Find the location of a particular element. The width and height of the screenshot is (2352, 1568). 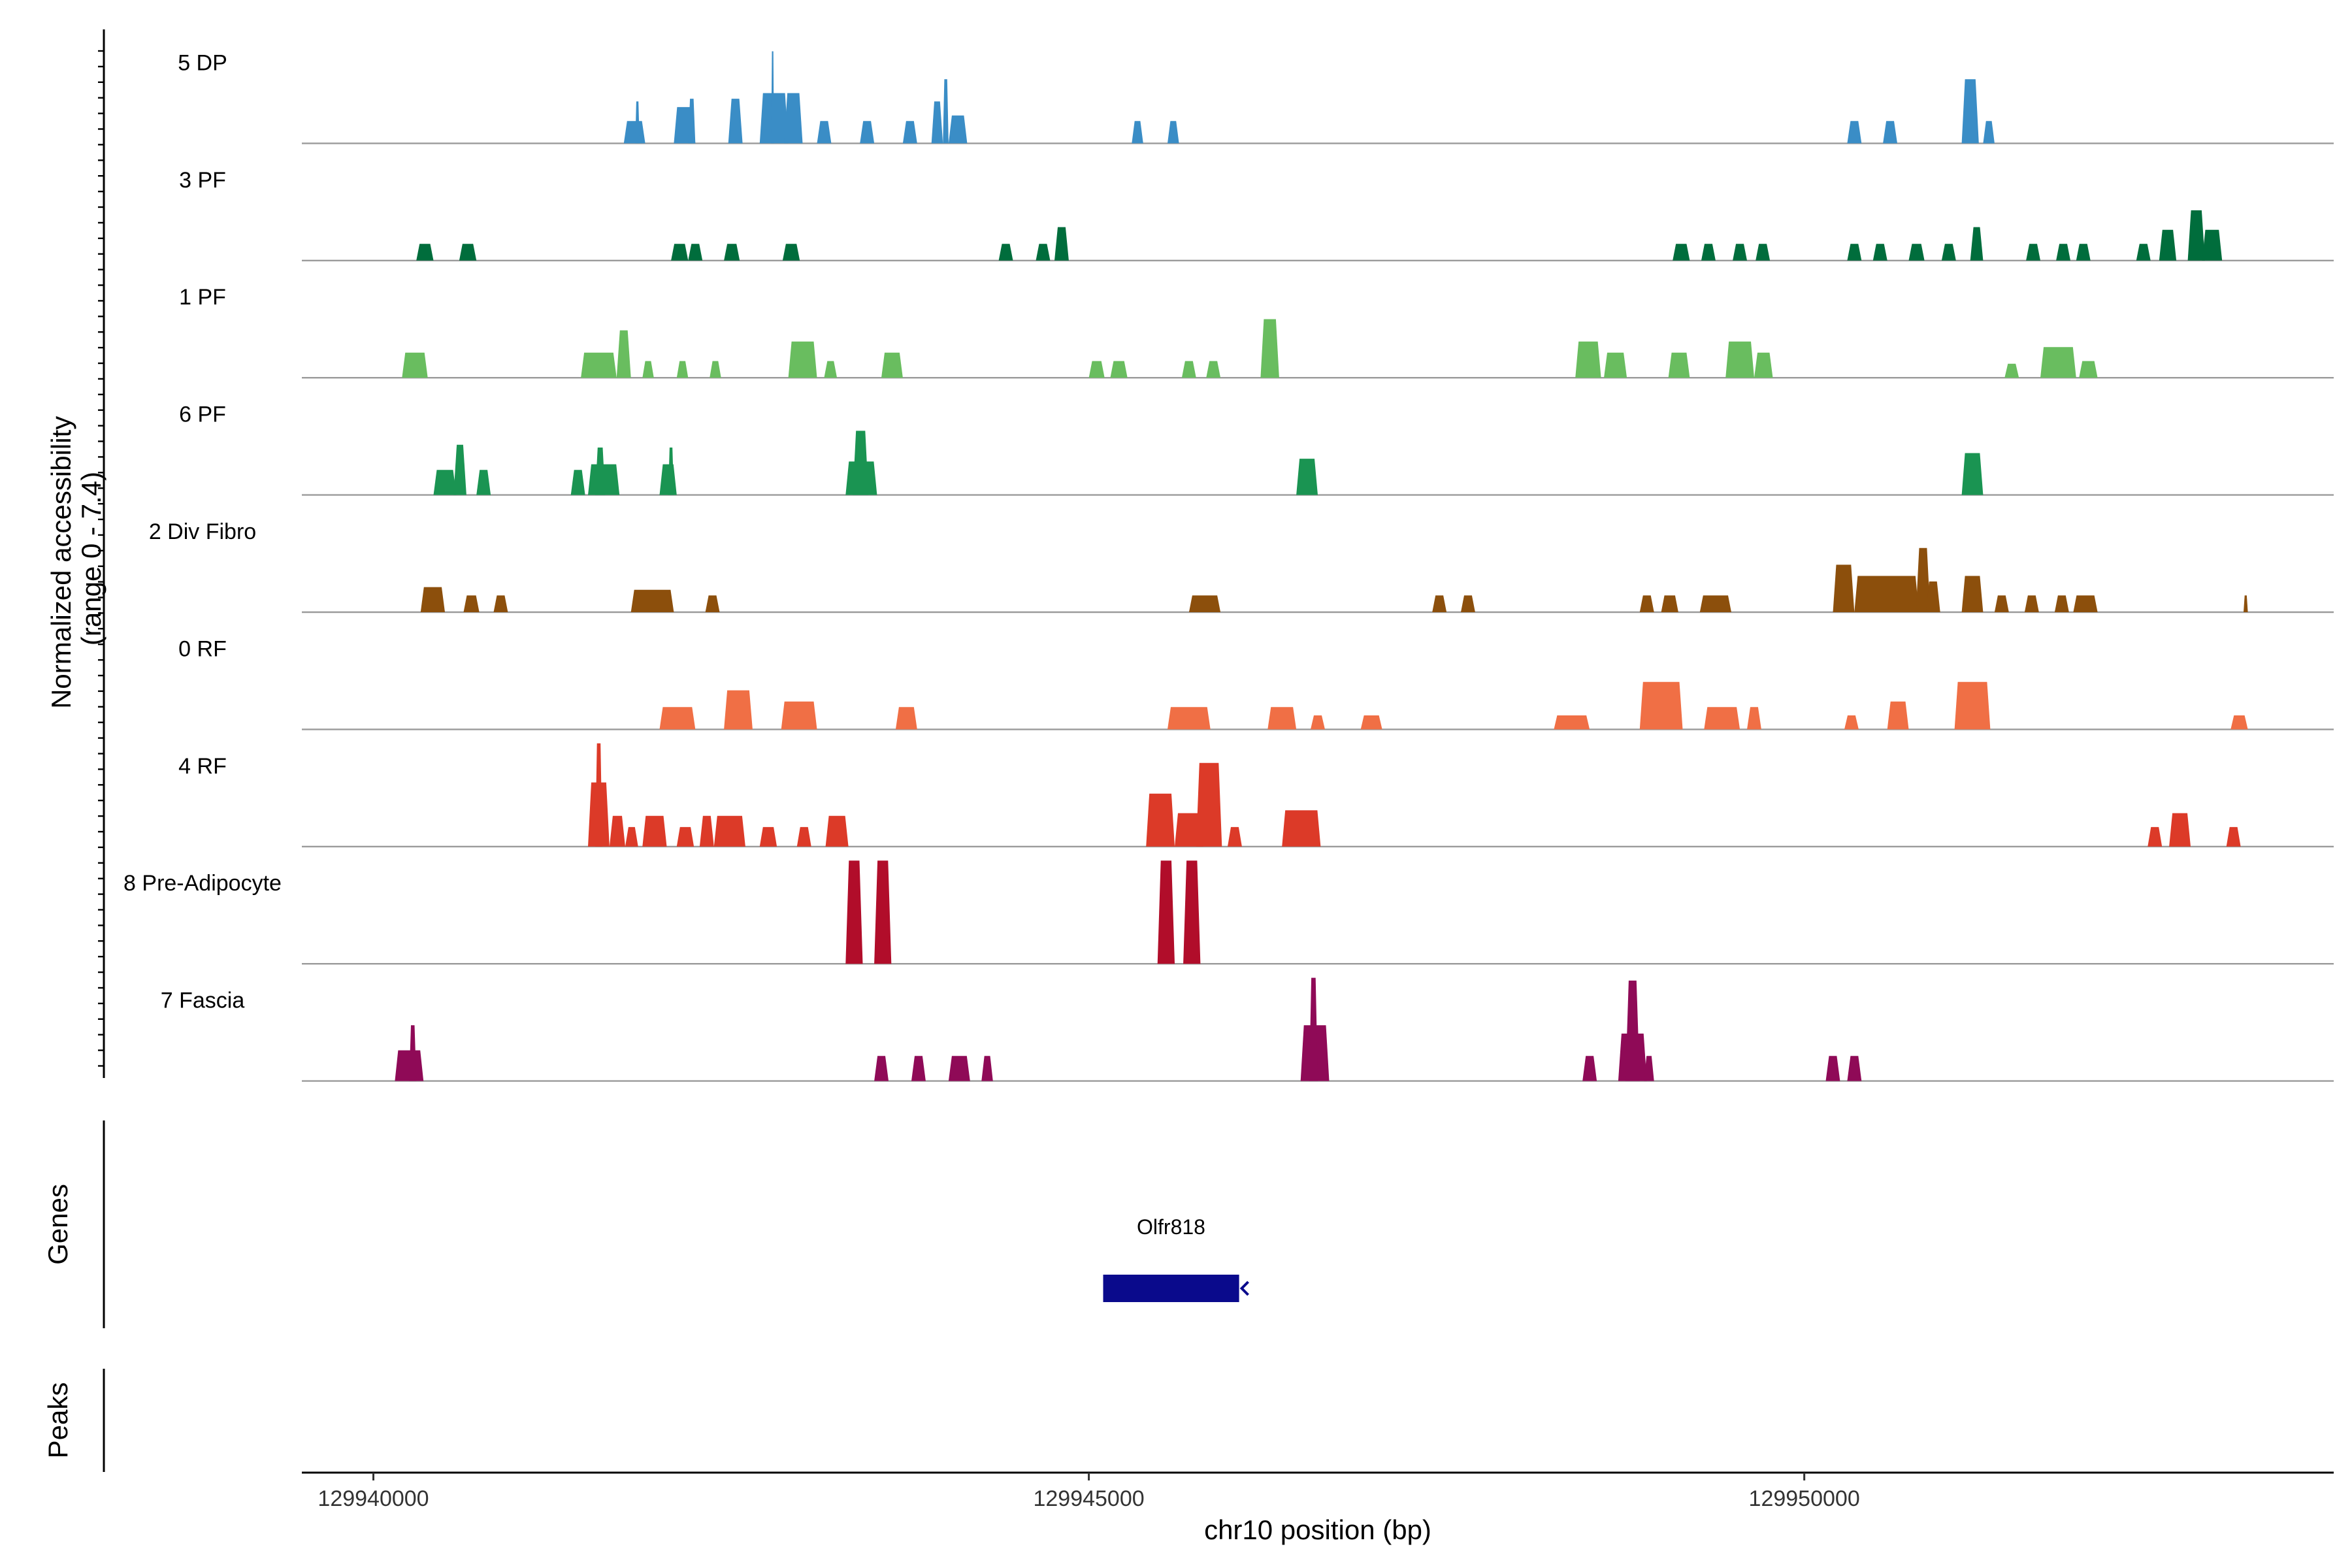

peaks-panel-title: Peaks is located at coordinates (57, 1420).